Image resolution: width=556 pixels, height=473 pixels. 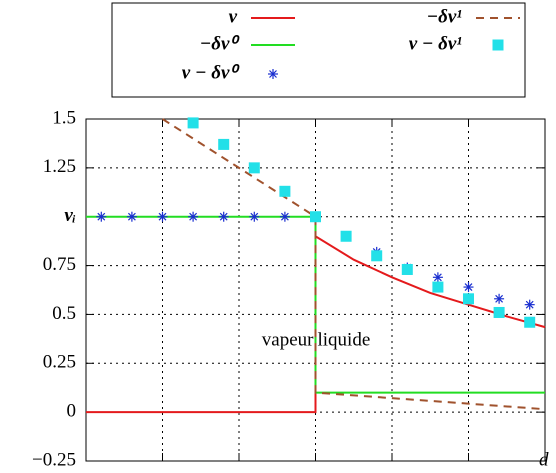 I want to click on x-axis-label: d, so click(x=544, y=459).